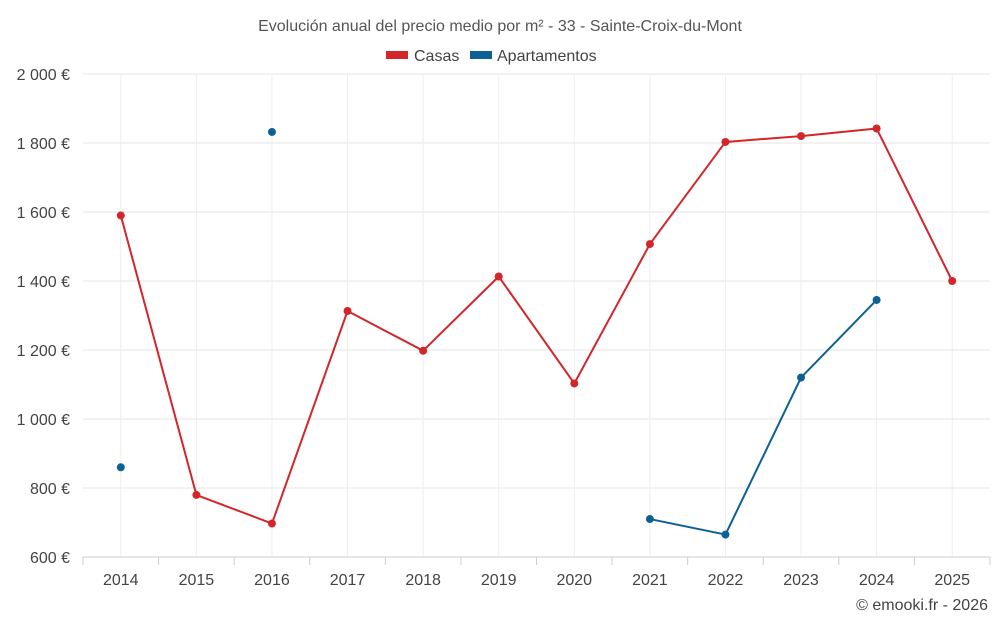 The width and height of the screenshot is (1000, 625). Describe the element at coordinates (43, 351) in the screenshot. I see `y-tick-label: 1 200 €` at that location.